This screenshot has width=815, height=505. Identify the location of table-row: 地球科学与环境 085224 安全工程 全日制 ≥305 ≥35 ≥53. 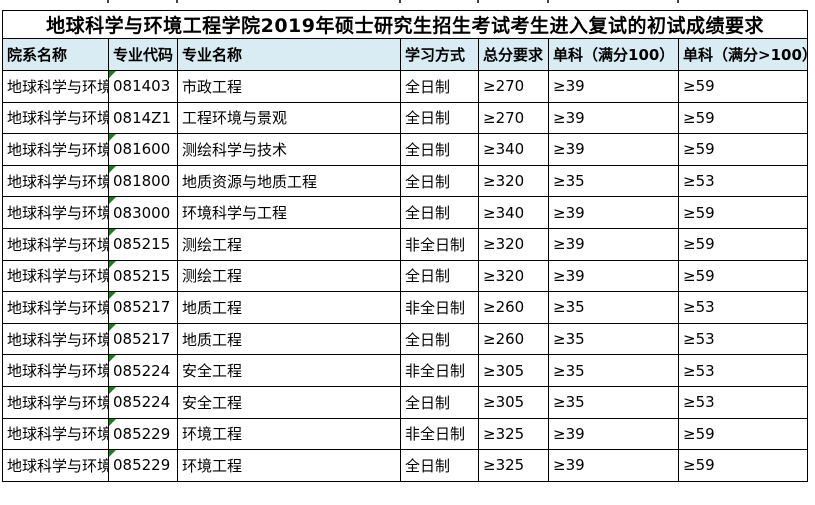
(405, 402).